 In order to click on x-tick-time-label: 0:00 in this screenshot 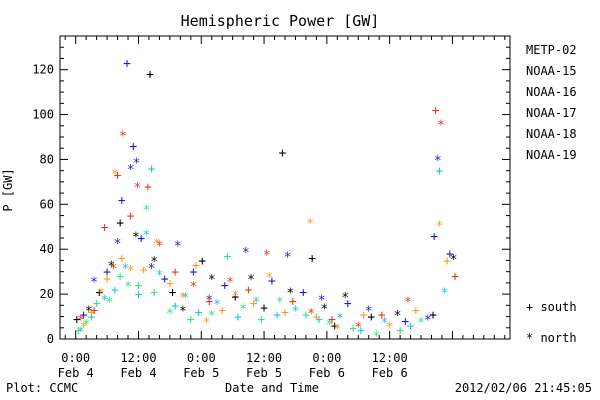, I will do `click(326, 358)`.